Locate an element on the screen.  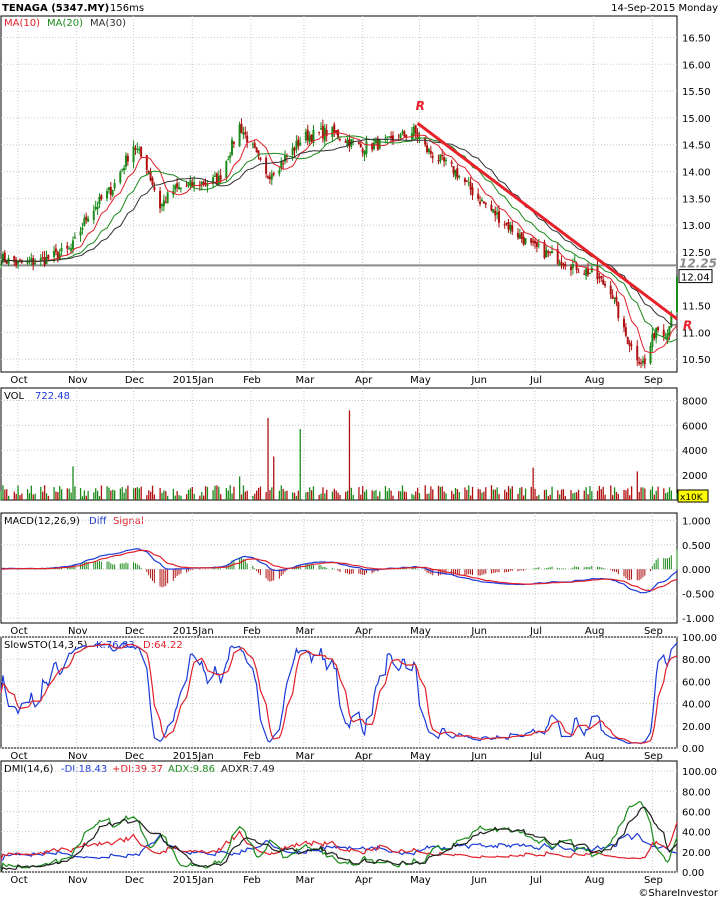
stochastic-k-legend: K:76.83 is located at coordinates (115, 645).